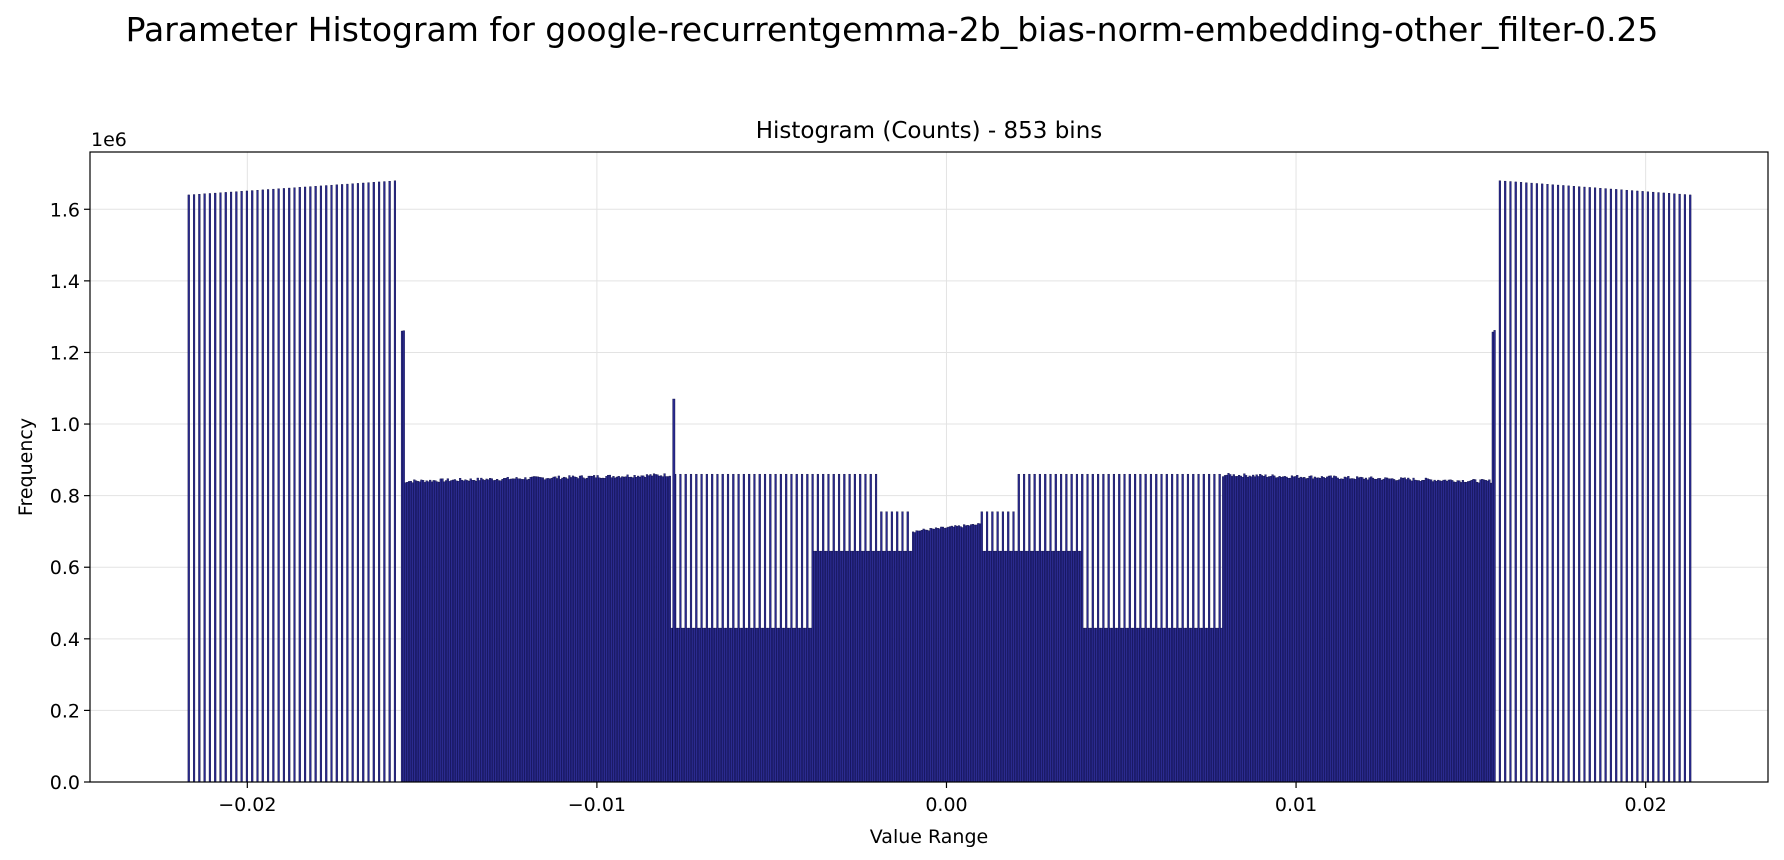 The image size is (1784, 860). I want to click on y-axis-ticks: 0.0 0.2 0.4 0.6 0.8 1.0 1.2 1.4 1.6, so click(70, 496).